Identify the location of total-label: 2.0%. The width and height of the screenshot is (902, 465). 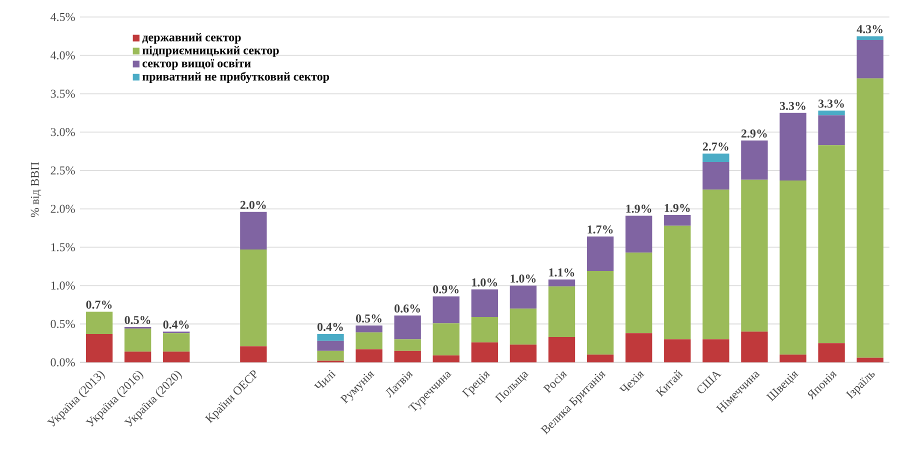
(253, 204).